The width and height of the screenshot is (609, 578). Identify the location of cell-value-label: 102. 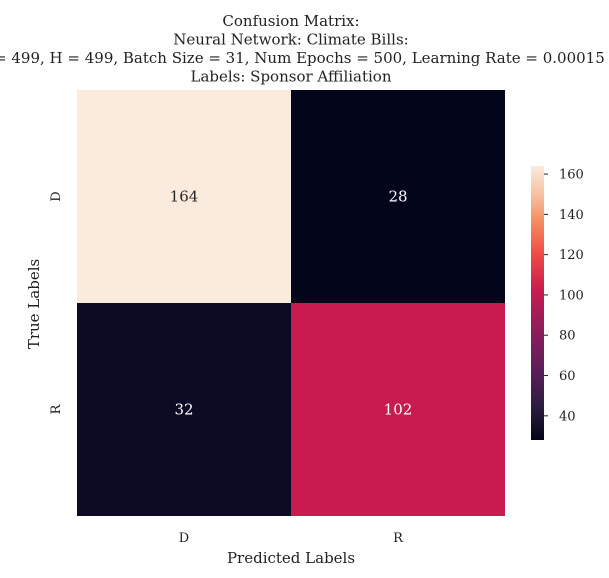
(398, 410).